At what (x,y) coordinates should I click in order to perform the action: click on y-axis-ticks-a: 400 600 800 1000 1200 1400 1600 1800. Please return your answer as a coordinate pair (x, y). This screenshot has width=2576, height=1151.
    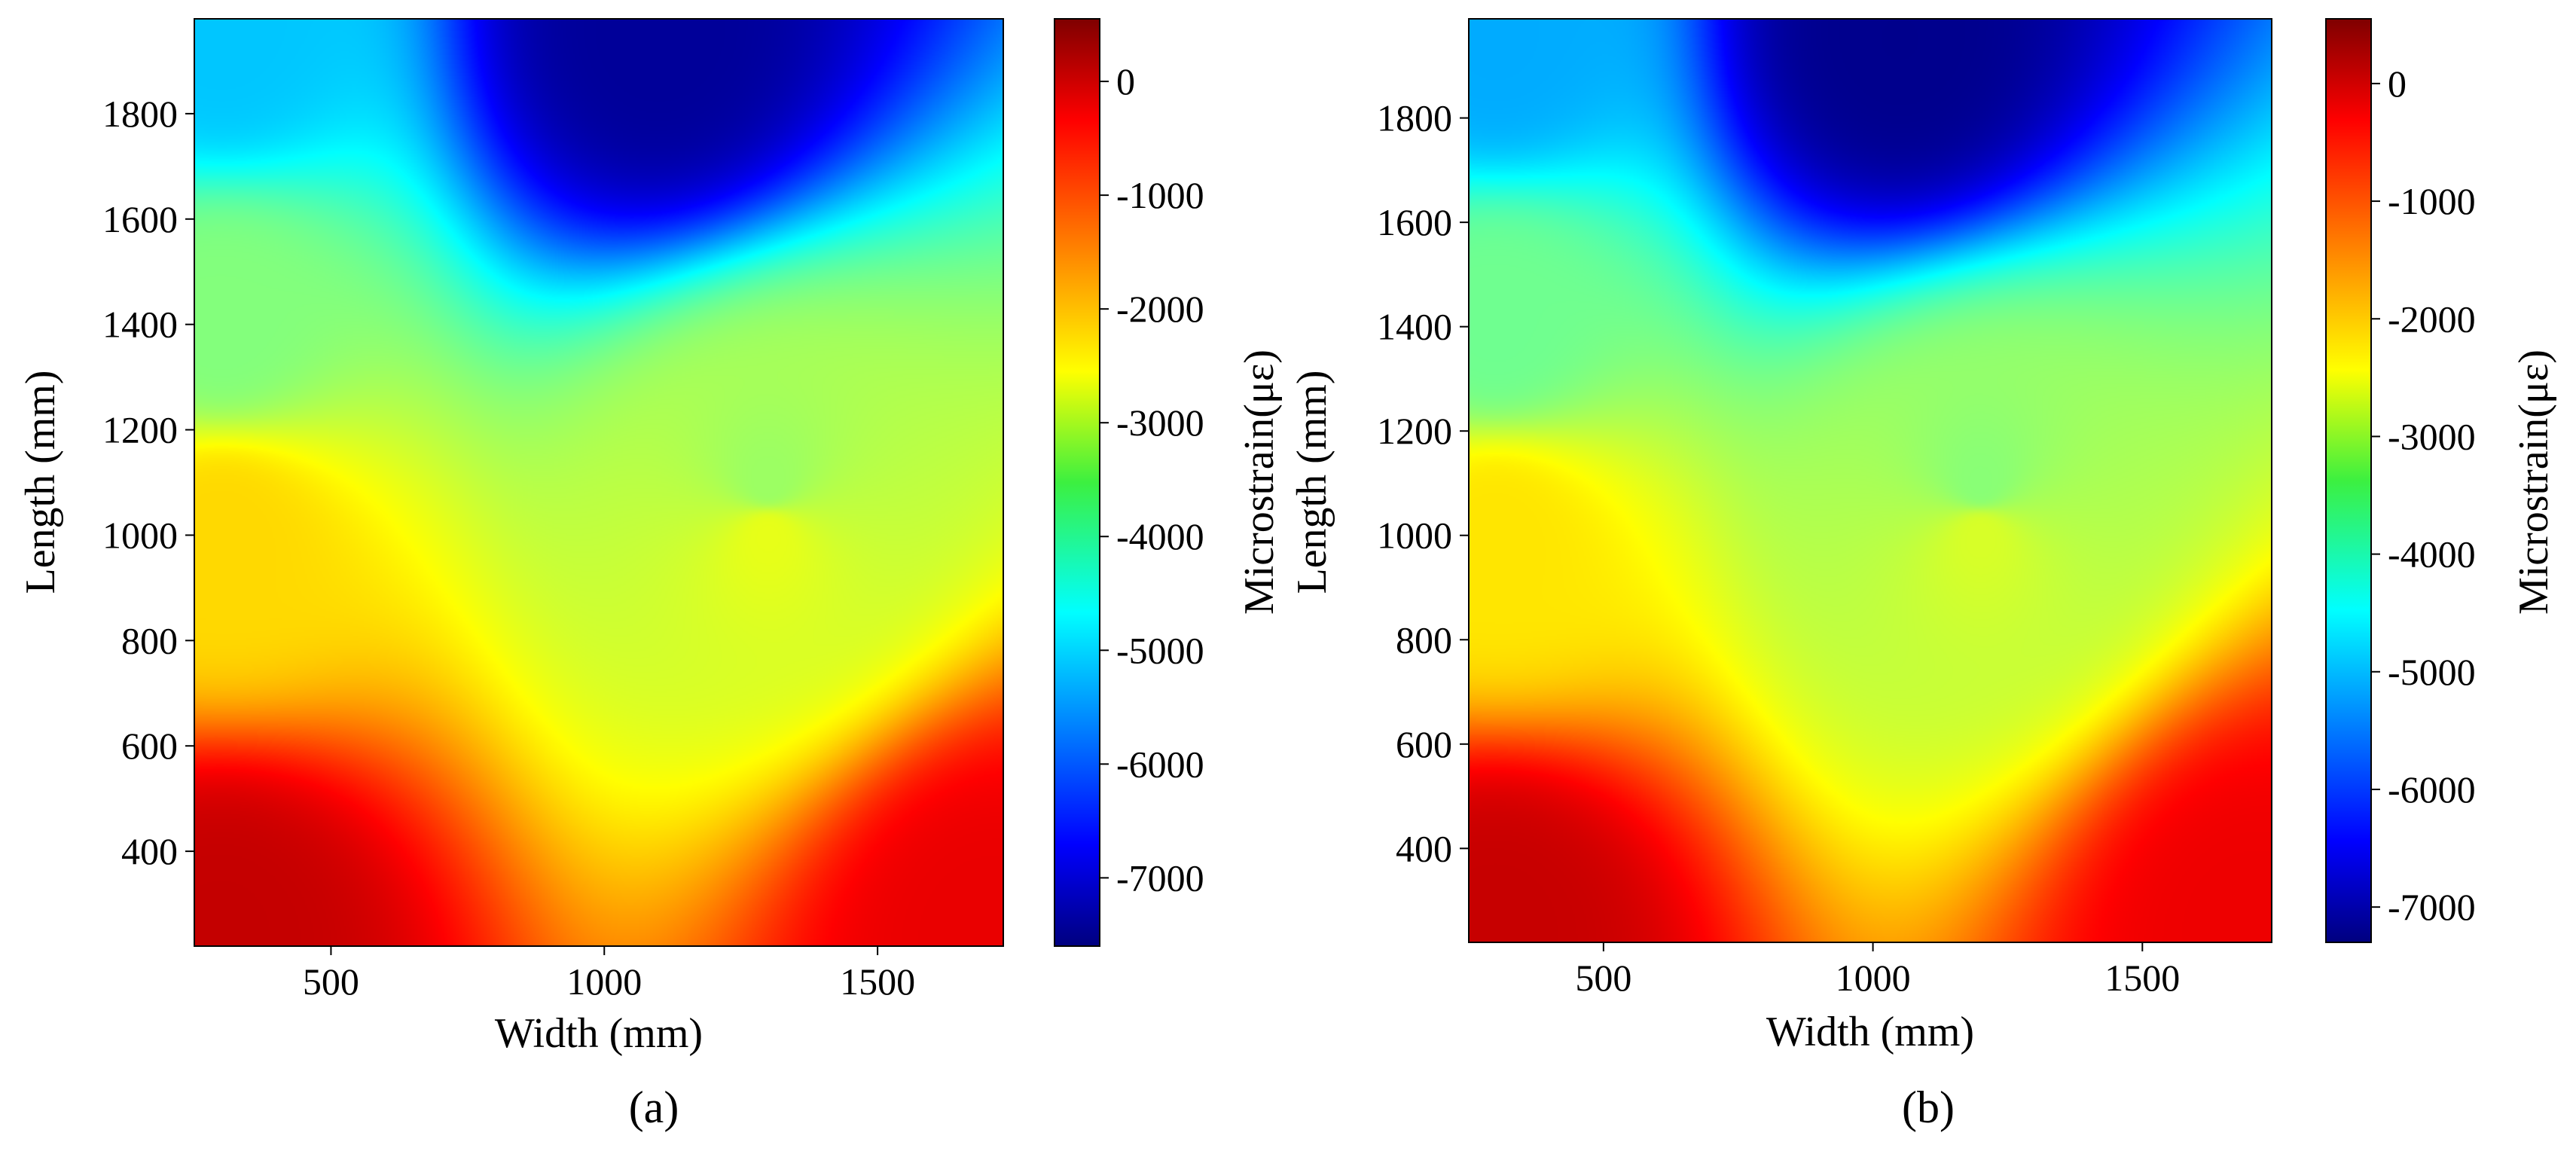
    Looking at the image, I should click on (148, 483).